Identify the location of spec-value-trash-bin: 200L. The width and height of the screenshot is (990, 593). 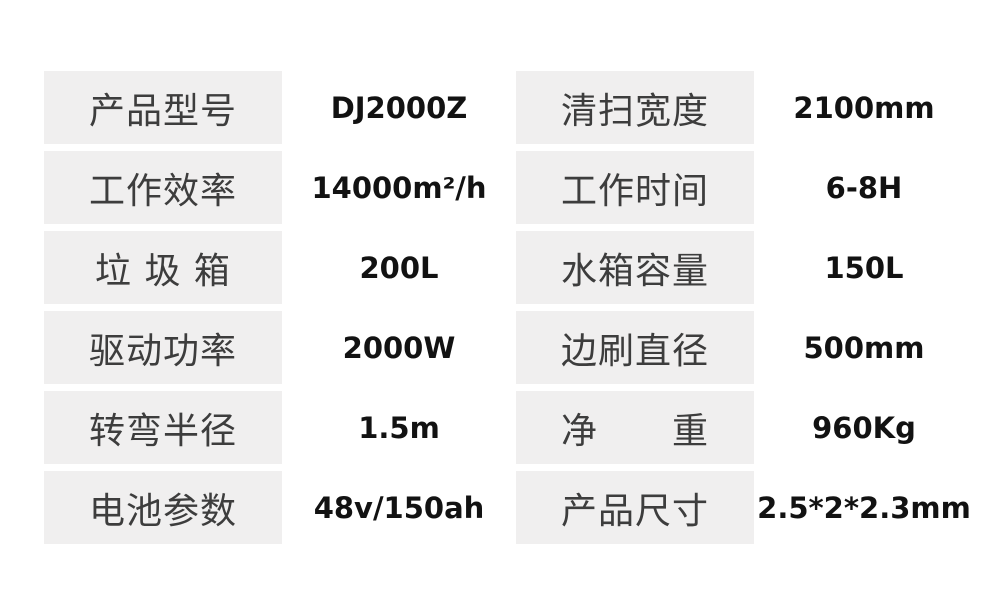
(399, 267).